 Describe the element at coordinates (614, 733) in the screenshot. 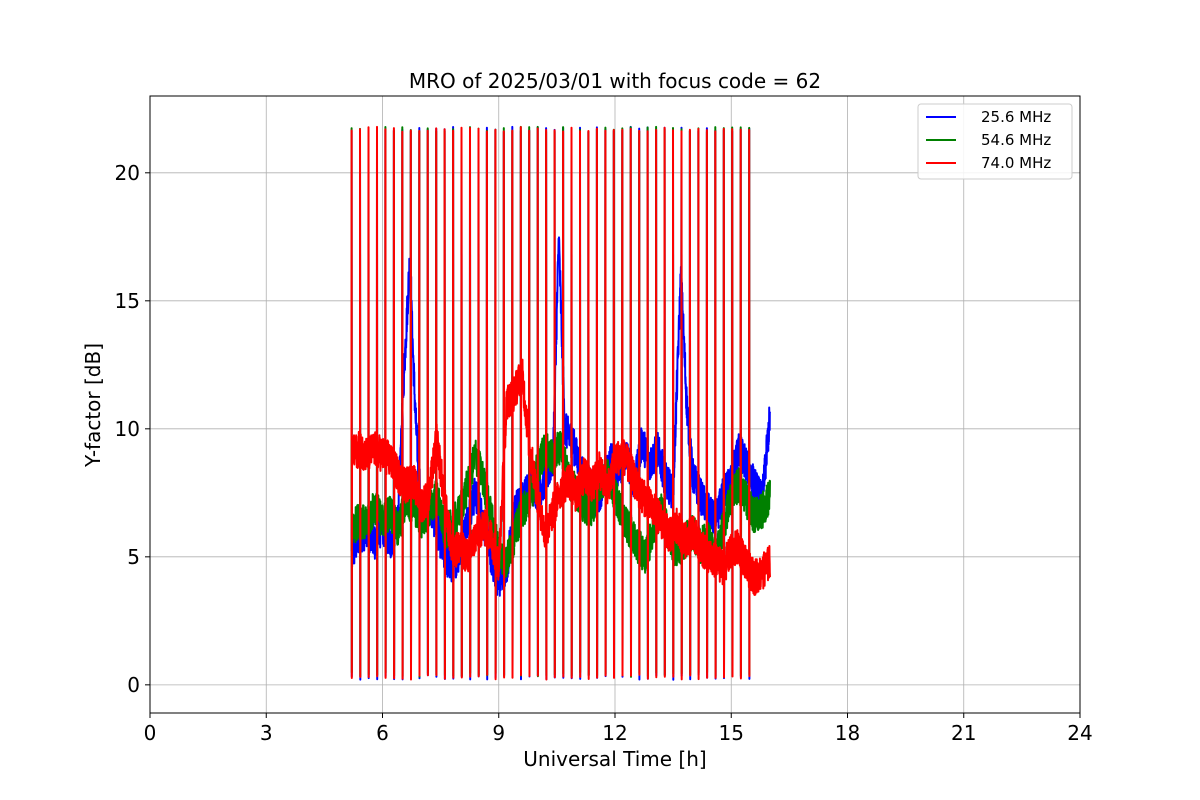

I see `x-tick-label: 12` at that location.